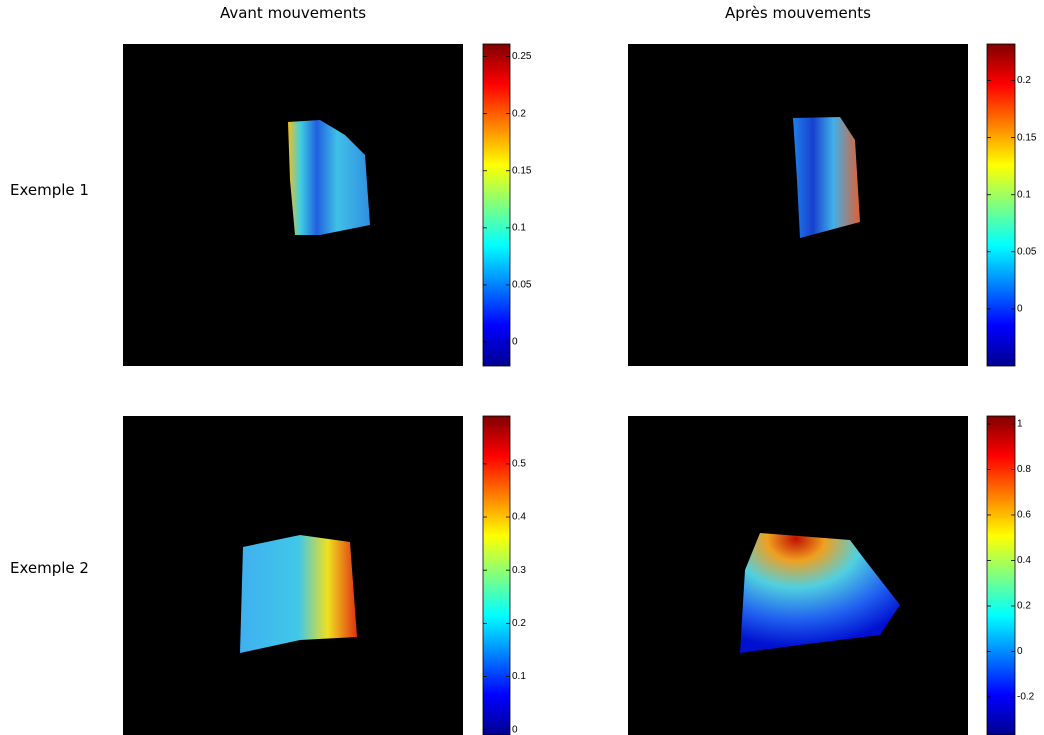 The image size is (1044, 735). Describe the element at coordinates (1024, 515) in the screenshot. I see `colorbar-tick-label: 0.6` at that location.